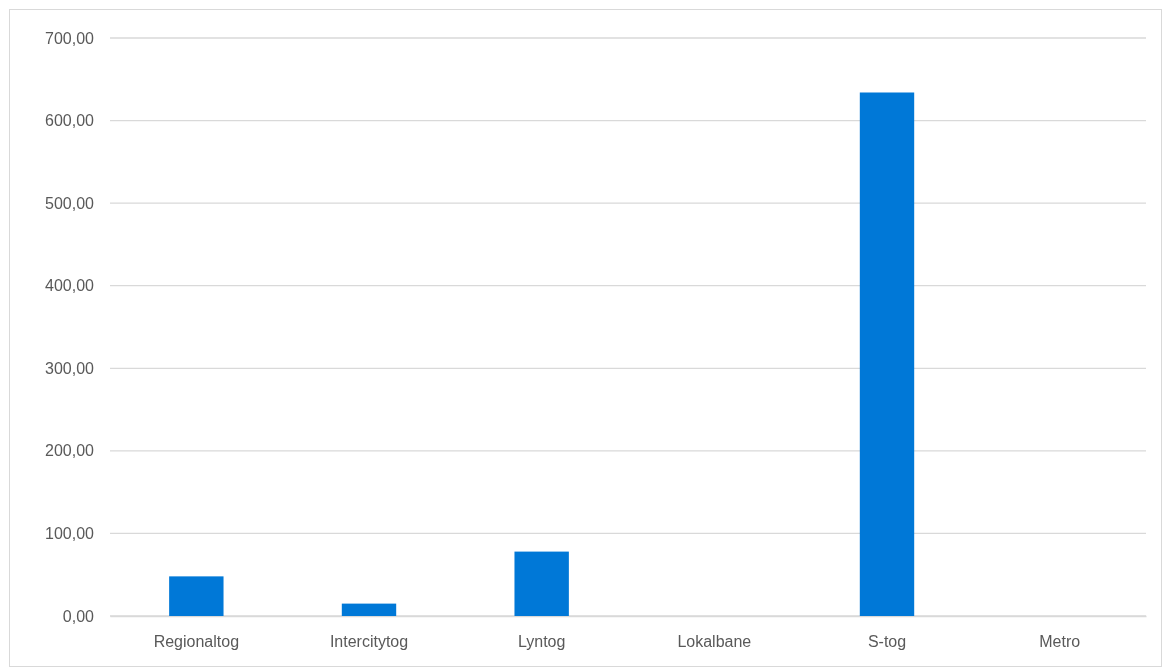 This screenshot has height=669, width=1164. I want to click on y-tick-label: 200,00, so click(70, 451).